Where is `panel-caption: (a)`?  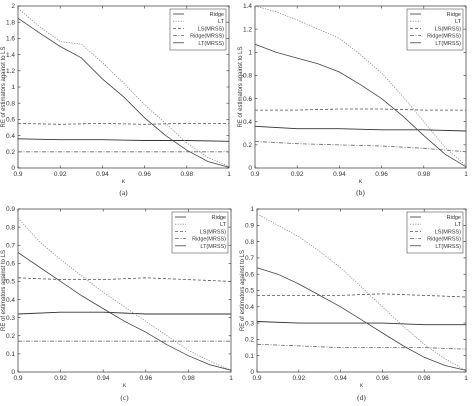
panel-caption: (a) is located at coordinates (123, 192).